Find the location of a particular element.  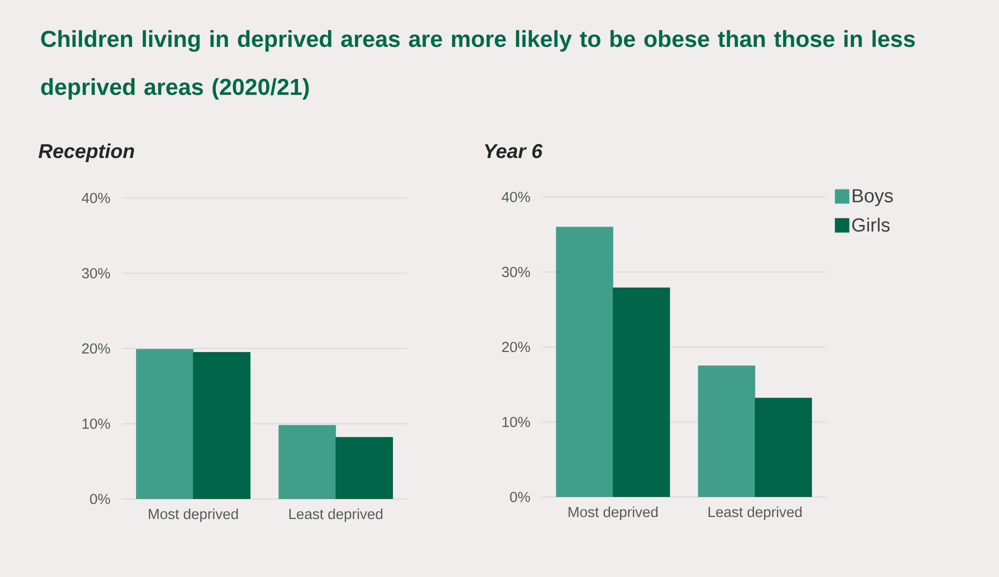

legend-label: Girls is located at coordinates (871, 225).